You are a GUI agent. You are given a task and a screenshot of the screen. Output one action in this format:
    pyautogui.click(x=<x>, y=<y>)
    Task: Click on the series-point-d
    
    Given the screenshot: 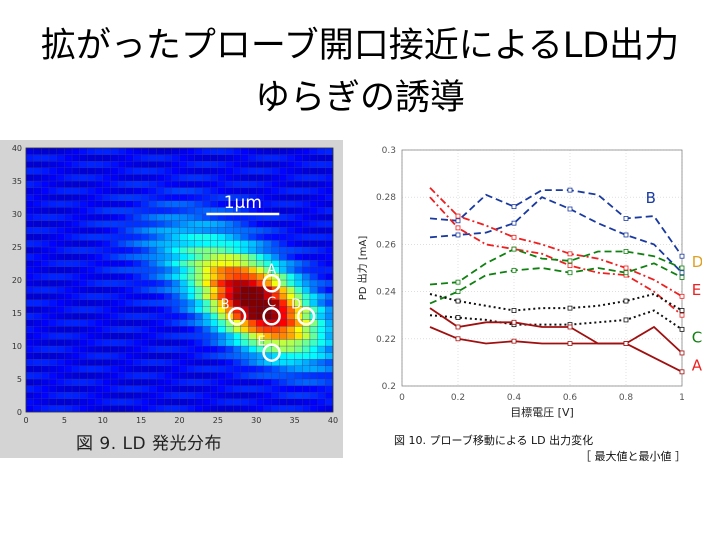 What is the action you would take?
    pyautogui.click(x=626, y=273)
    